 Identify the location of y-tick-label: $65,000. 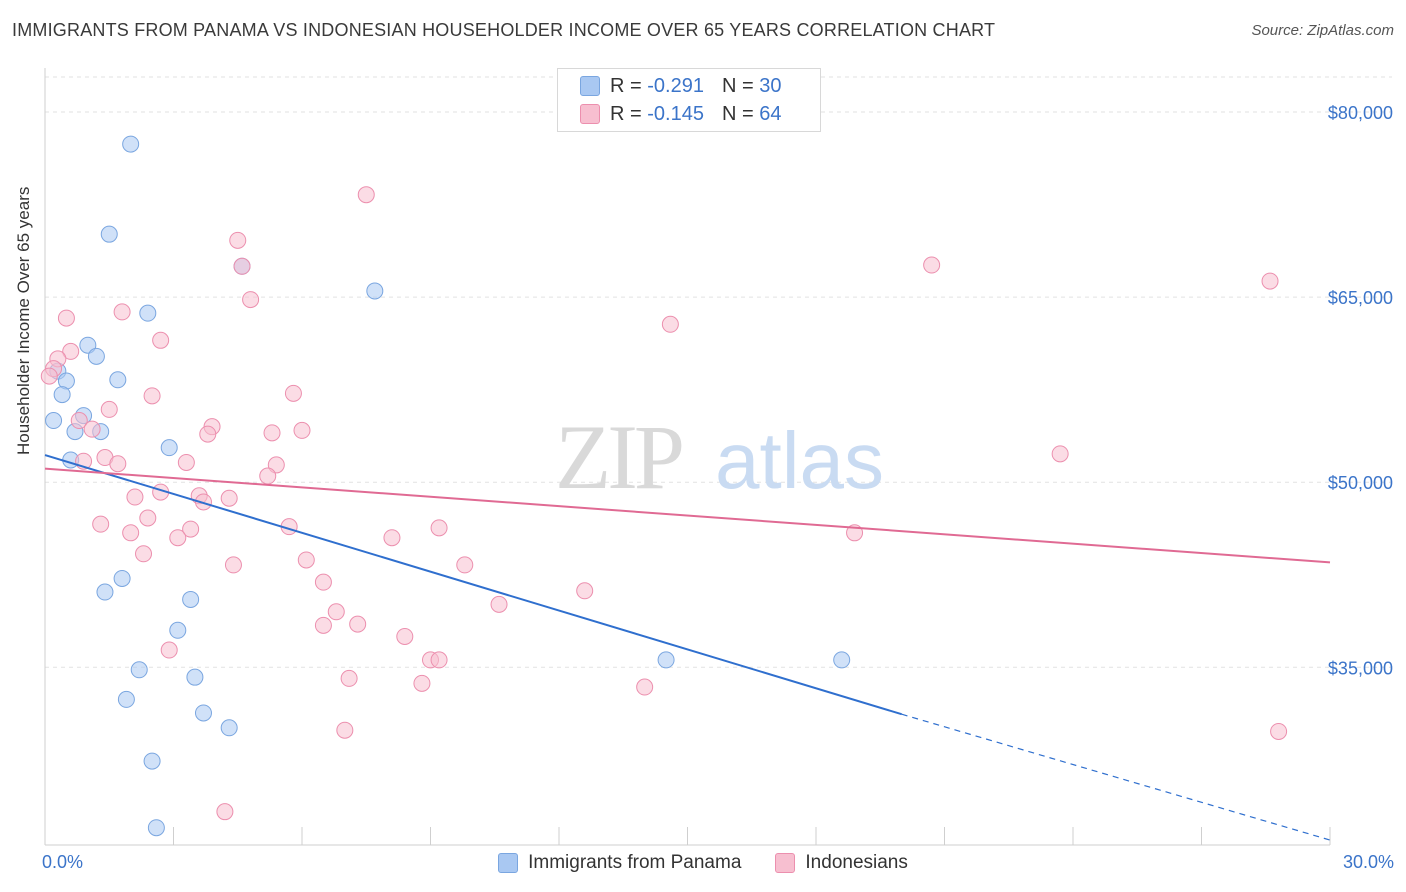
(1360, 298).